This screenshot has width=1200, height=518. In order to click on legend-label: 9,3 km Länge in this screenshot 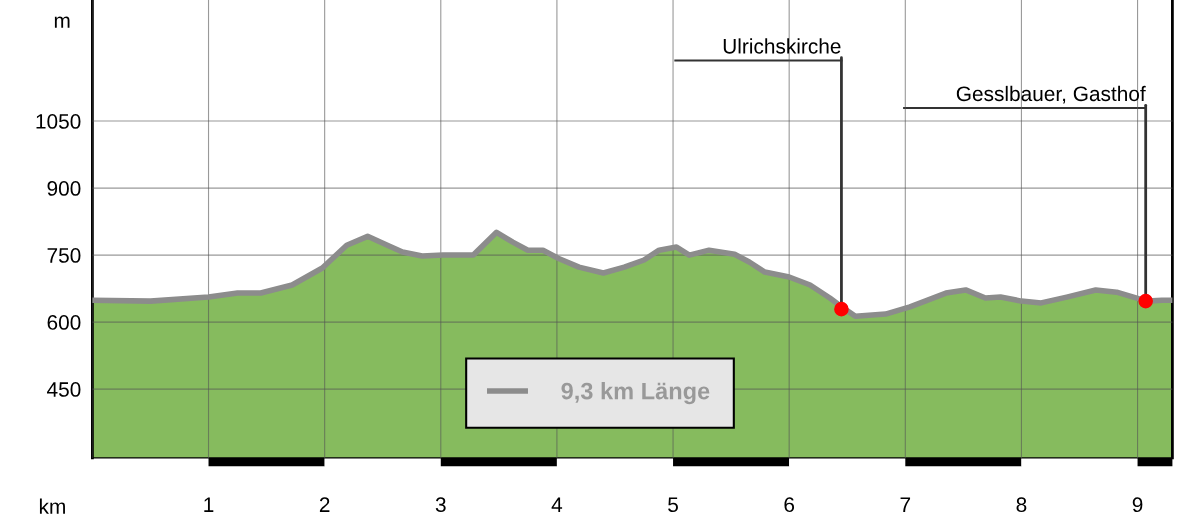, I will do `click(635, 393)`.